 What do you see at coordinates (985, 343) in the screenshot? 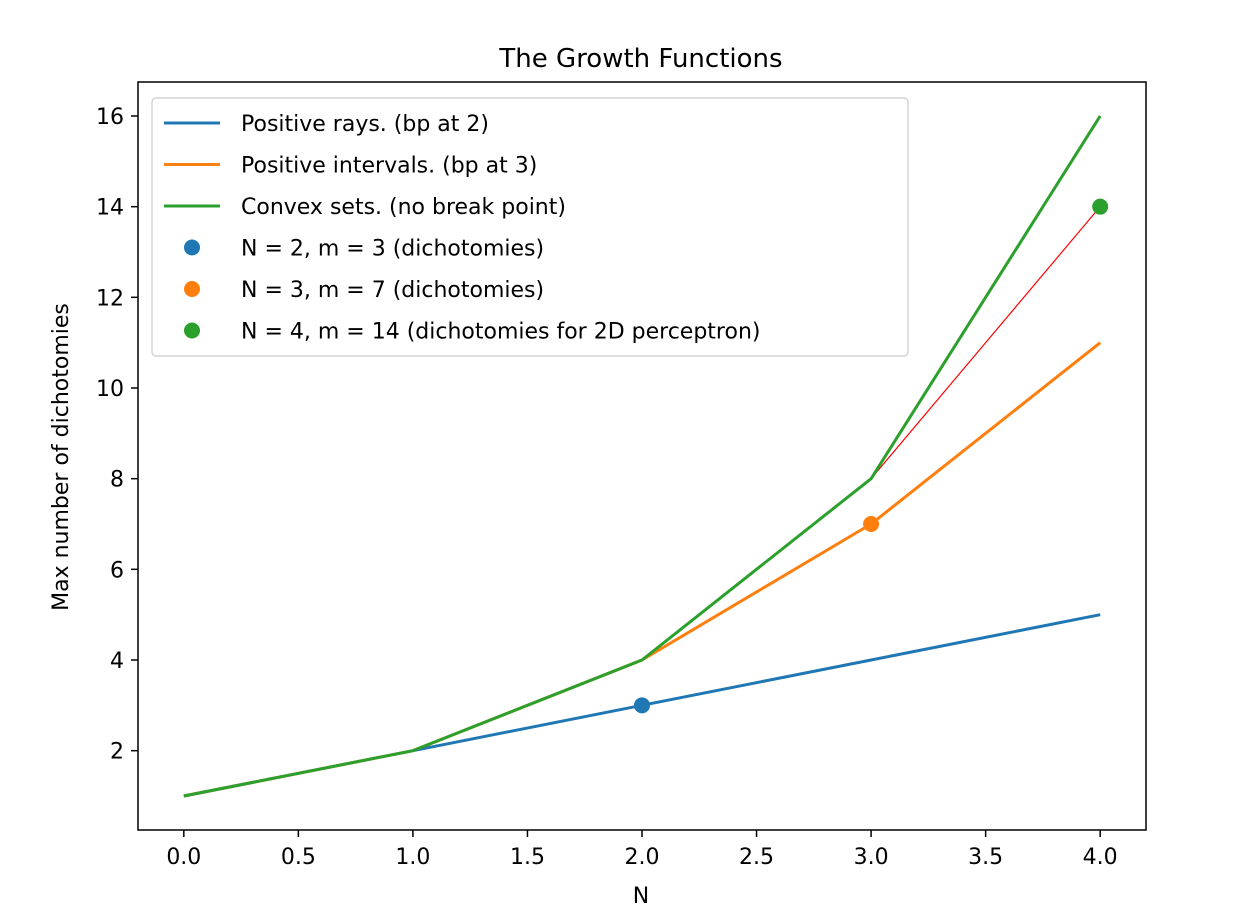
I see `connector-line` at bounding box center [985, 343].